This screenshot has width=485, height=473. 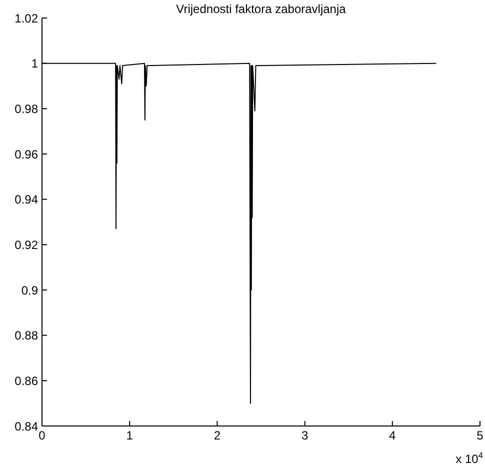 What do you see at coordinates (26, 154) in the screenshot?
I see `y-tick-label: 0.96` at bounding box center [26, 154].